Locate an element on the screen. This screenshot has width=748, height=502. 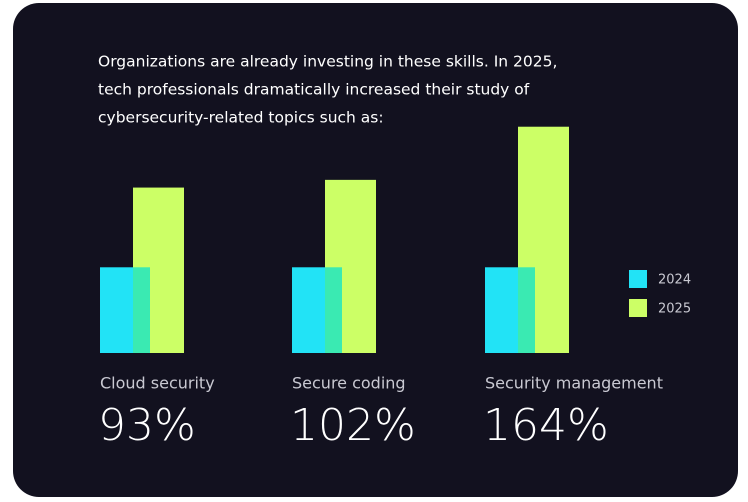
change-label: 164% is located at coordinates (546, 425).